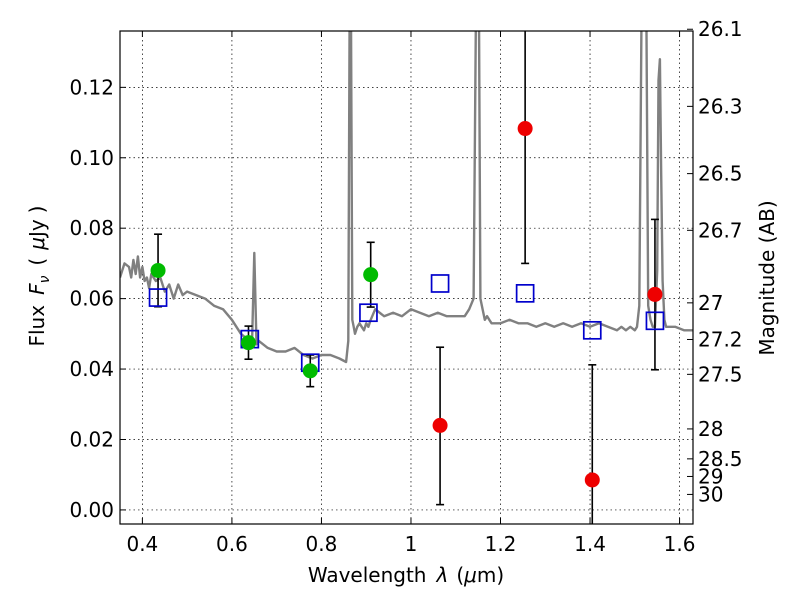  Describe the element at coordinates (720, 459) in the screenshot. I see `y2-tick-label: 28.5` at that location.